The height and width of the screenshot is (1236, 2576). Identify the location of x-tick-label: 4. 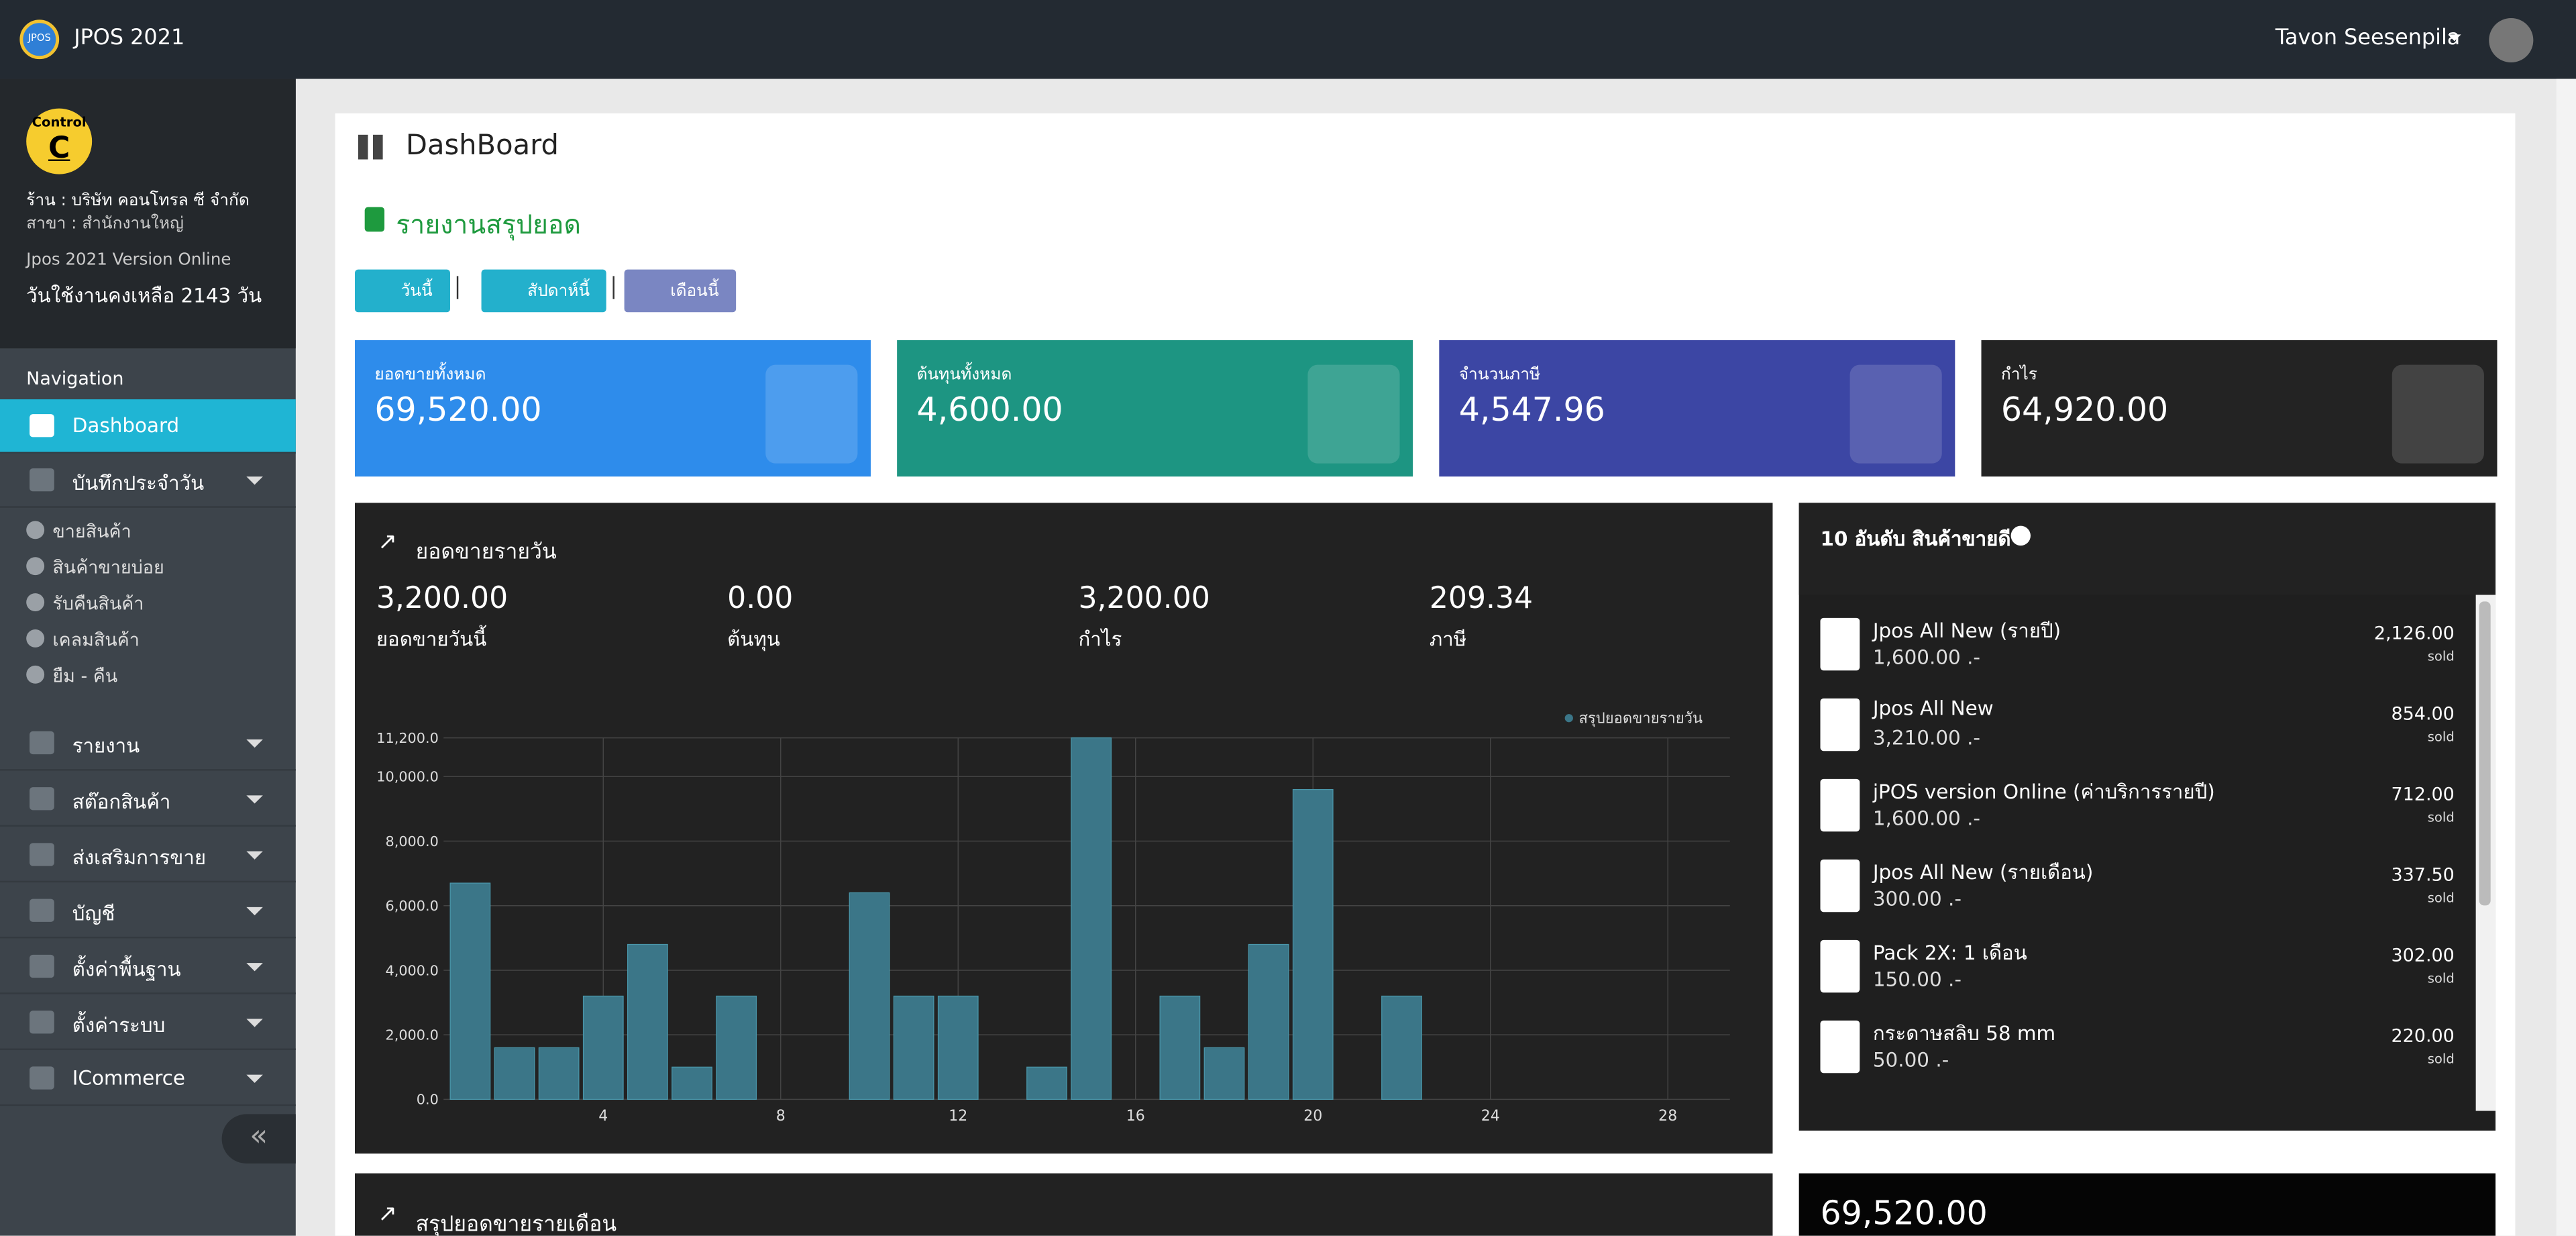
(603, 1116).